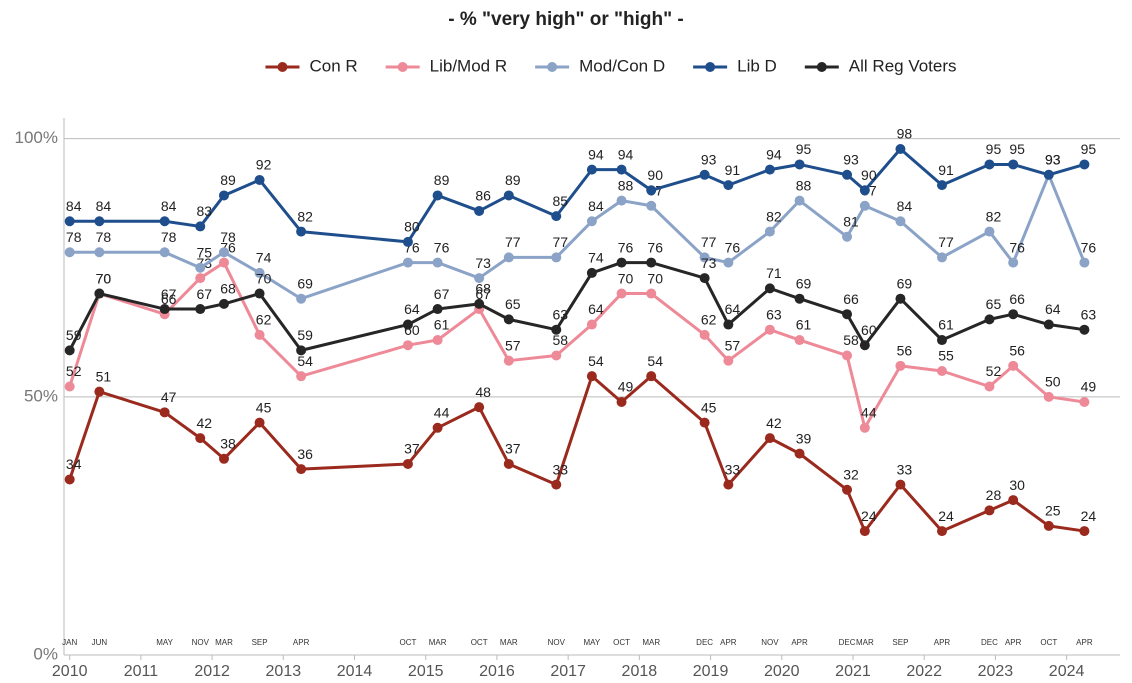 The height and width of the screenshot is (683, 1132). What do you see at coordinates (774, 273) in the screenshot?
I see `data-label: 71` at bounding box center [774, 273].